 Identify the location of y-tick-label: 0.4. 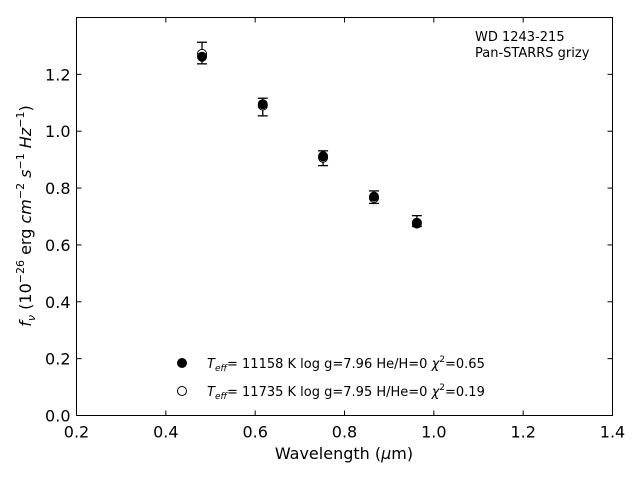
(57, 302).